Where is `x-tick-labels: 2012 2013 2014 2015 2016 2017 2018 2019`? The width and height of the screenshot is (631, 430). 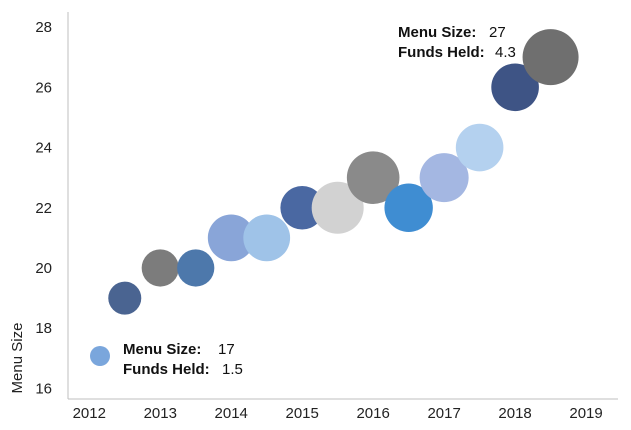 x-tick-labels: 2012 2013 2014 2015 2016 2017 2018 2019 is located at coordinates (338, 413).